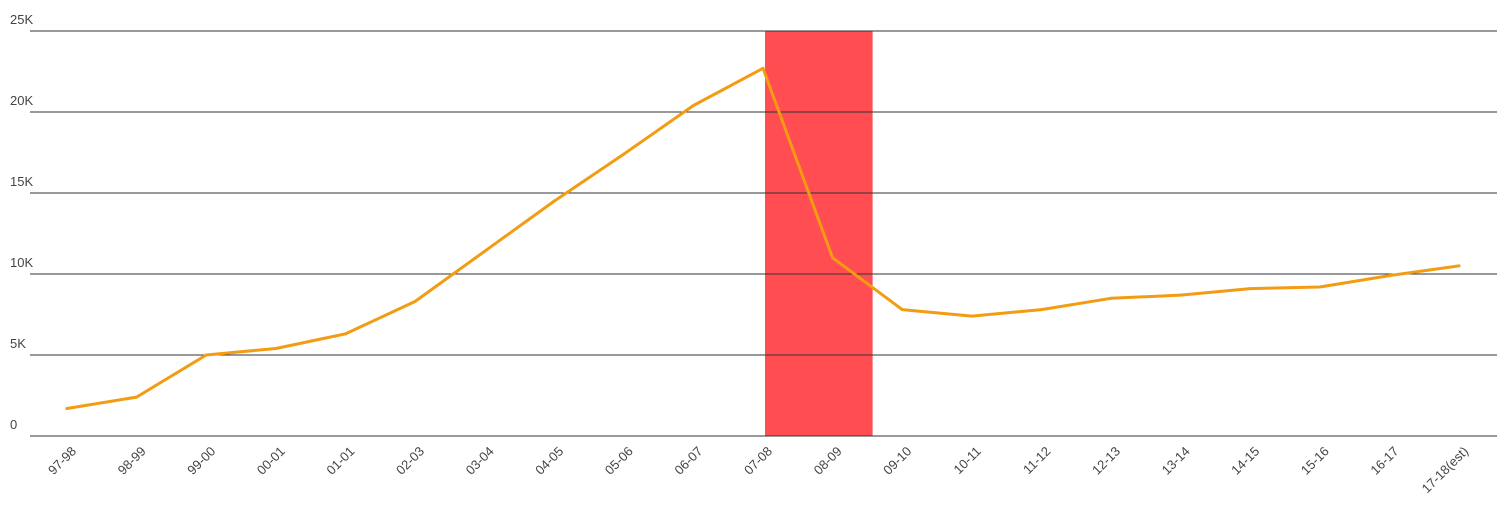 Image resolution: width=1504 pixels, height=512 pixels. Describe the element at coordinates (21, 222) in the screenshot. I see `y-axis-ticks: 0 5K 10K 15K 20K 25K` at that location.